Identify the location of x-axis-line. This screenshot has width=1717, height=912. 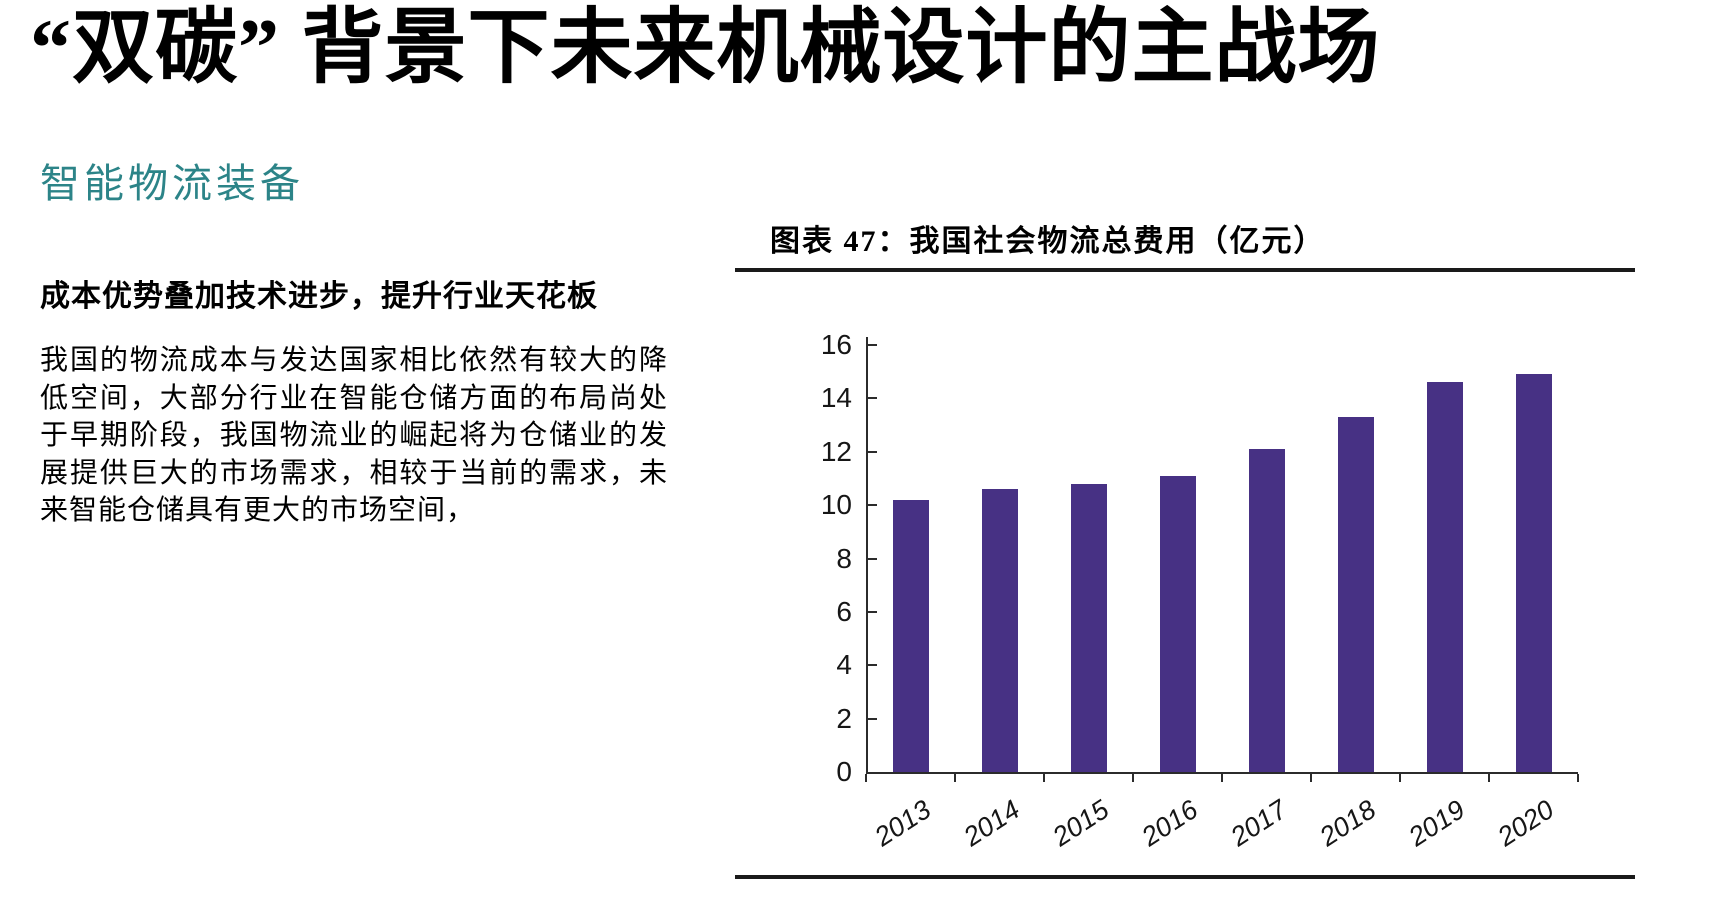
(1222, 773).